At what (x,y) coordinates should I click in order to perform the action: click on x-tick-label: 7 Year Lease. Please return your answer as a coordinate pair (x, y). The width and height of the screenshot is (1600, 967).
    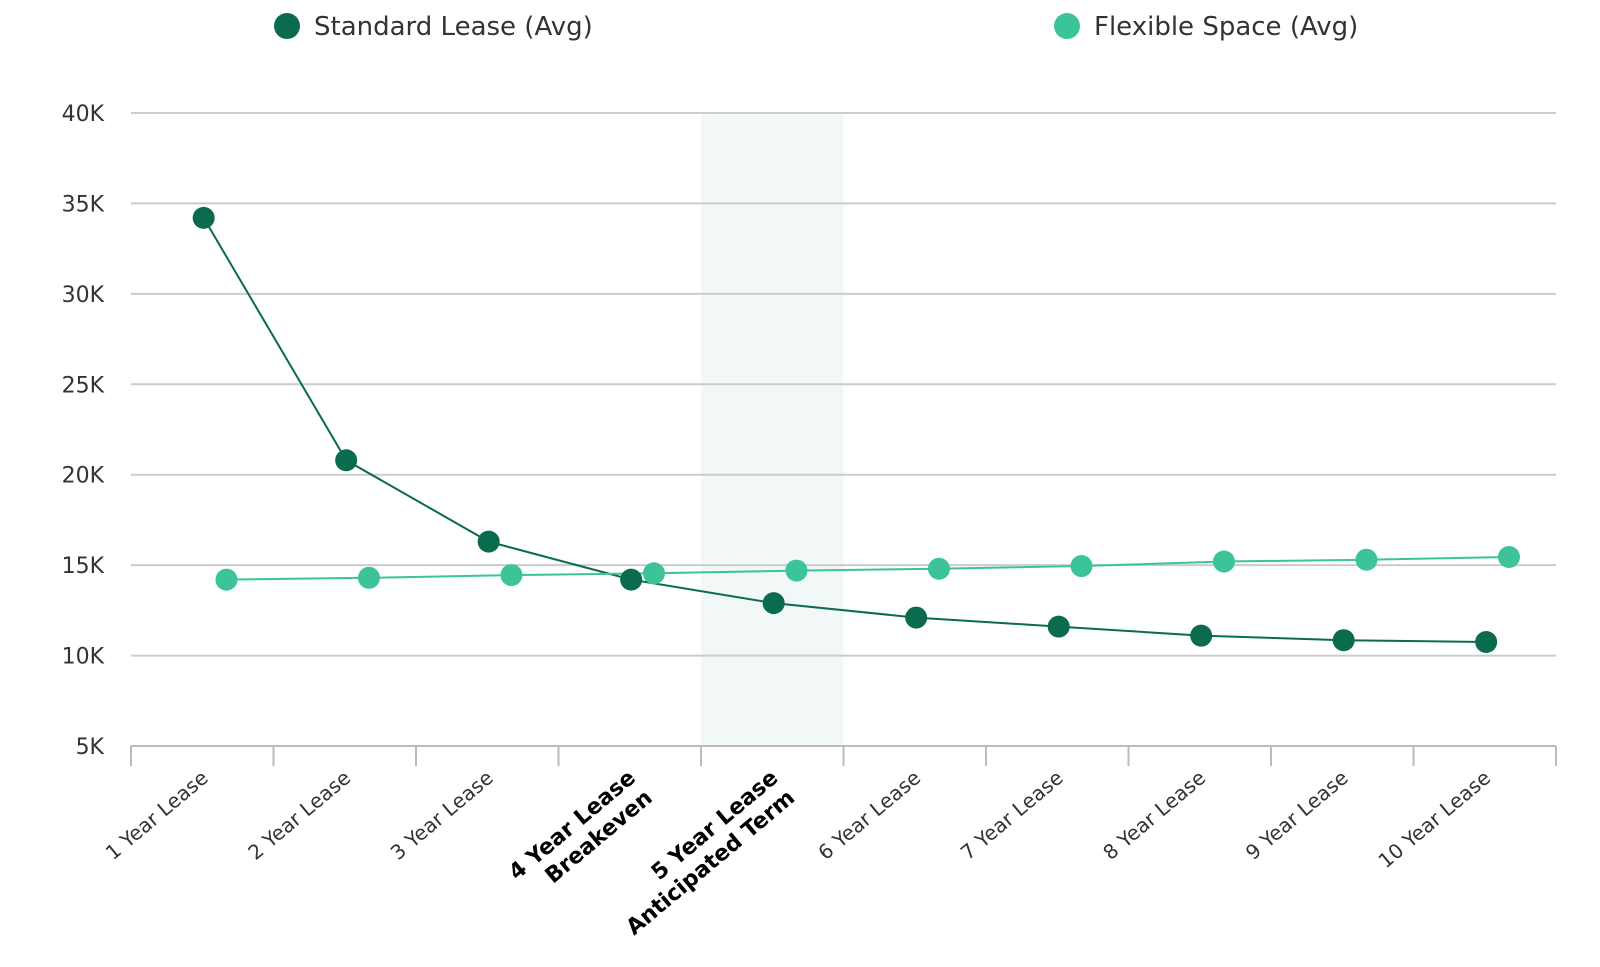
    Looking at the image, I should click on (1012, 814).